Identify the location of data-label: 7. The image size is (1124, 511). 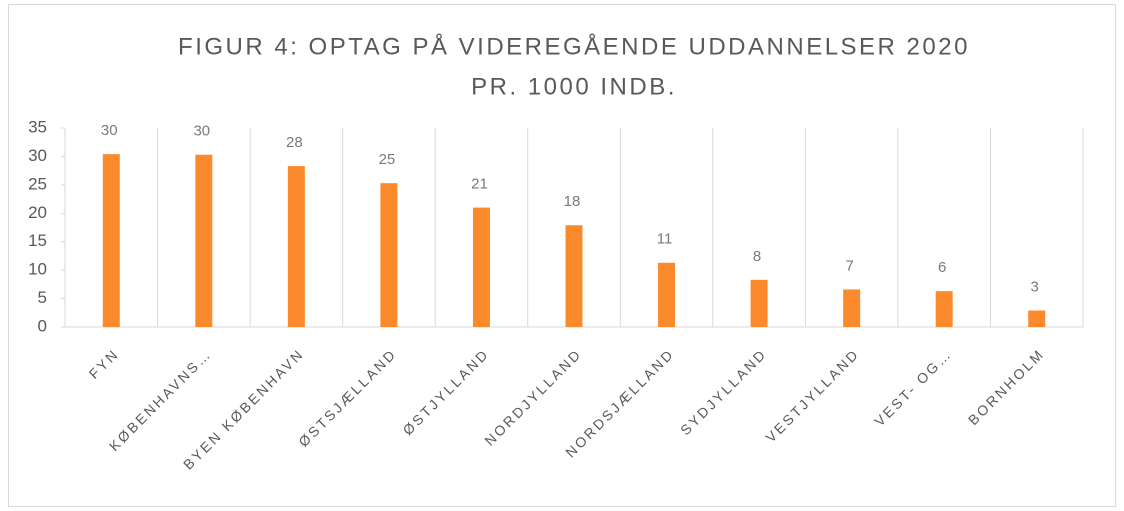
(849, 265).